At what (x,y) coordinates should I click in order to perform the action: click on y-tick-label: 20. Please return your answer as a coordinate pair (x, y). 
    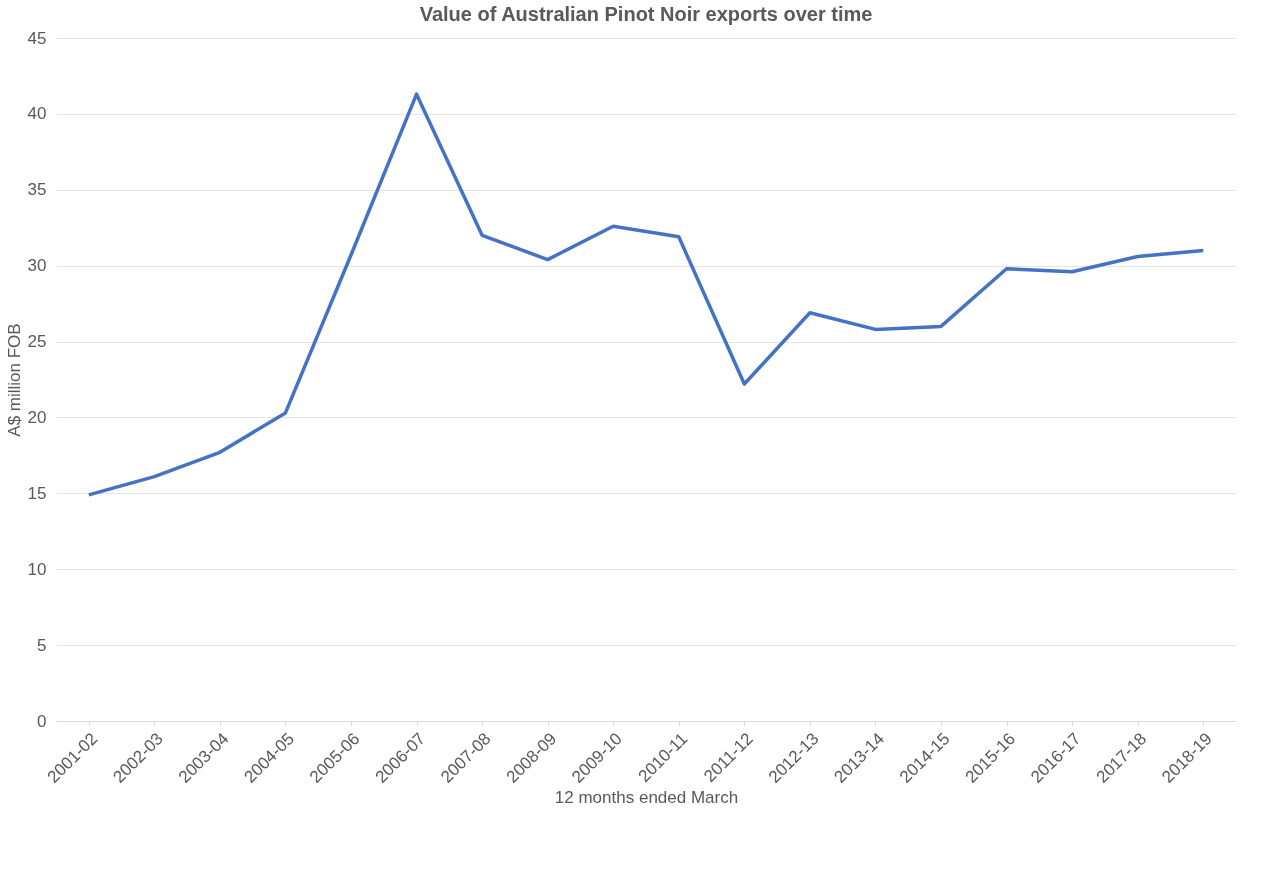
    Looking at the image, I should click on (37, 417).